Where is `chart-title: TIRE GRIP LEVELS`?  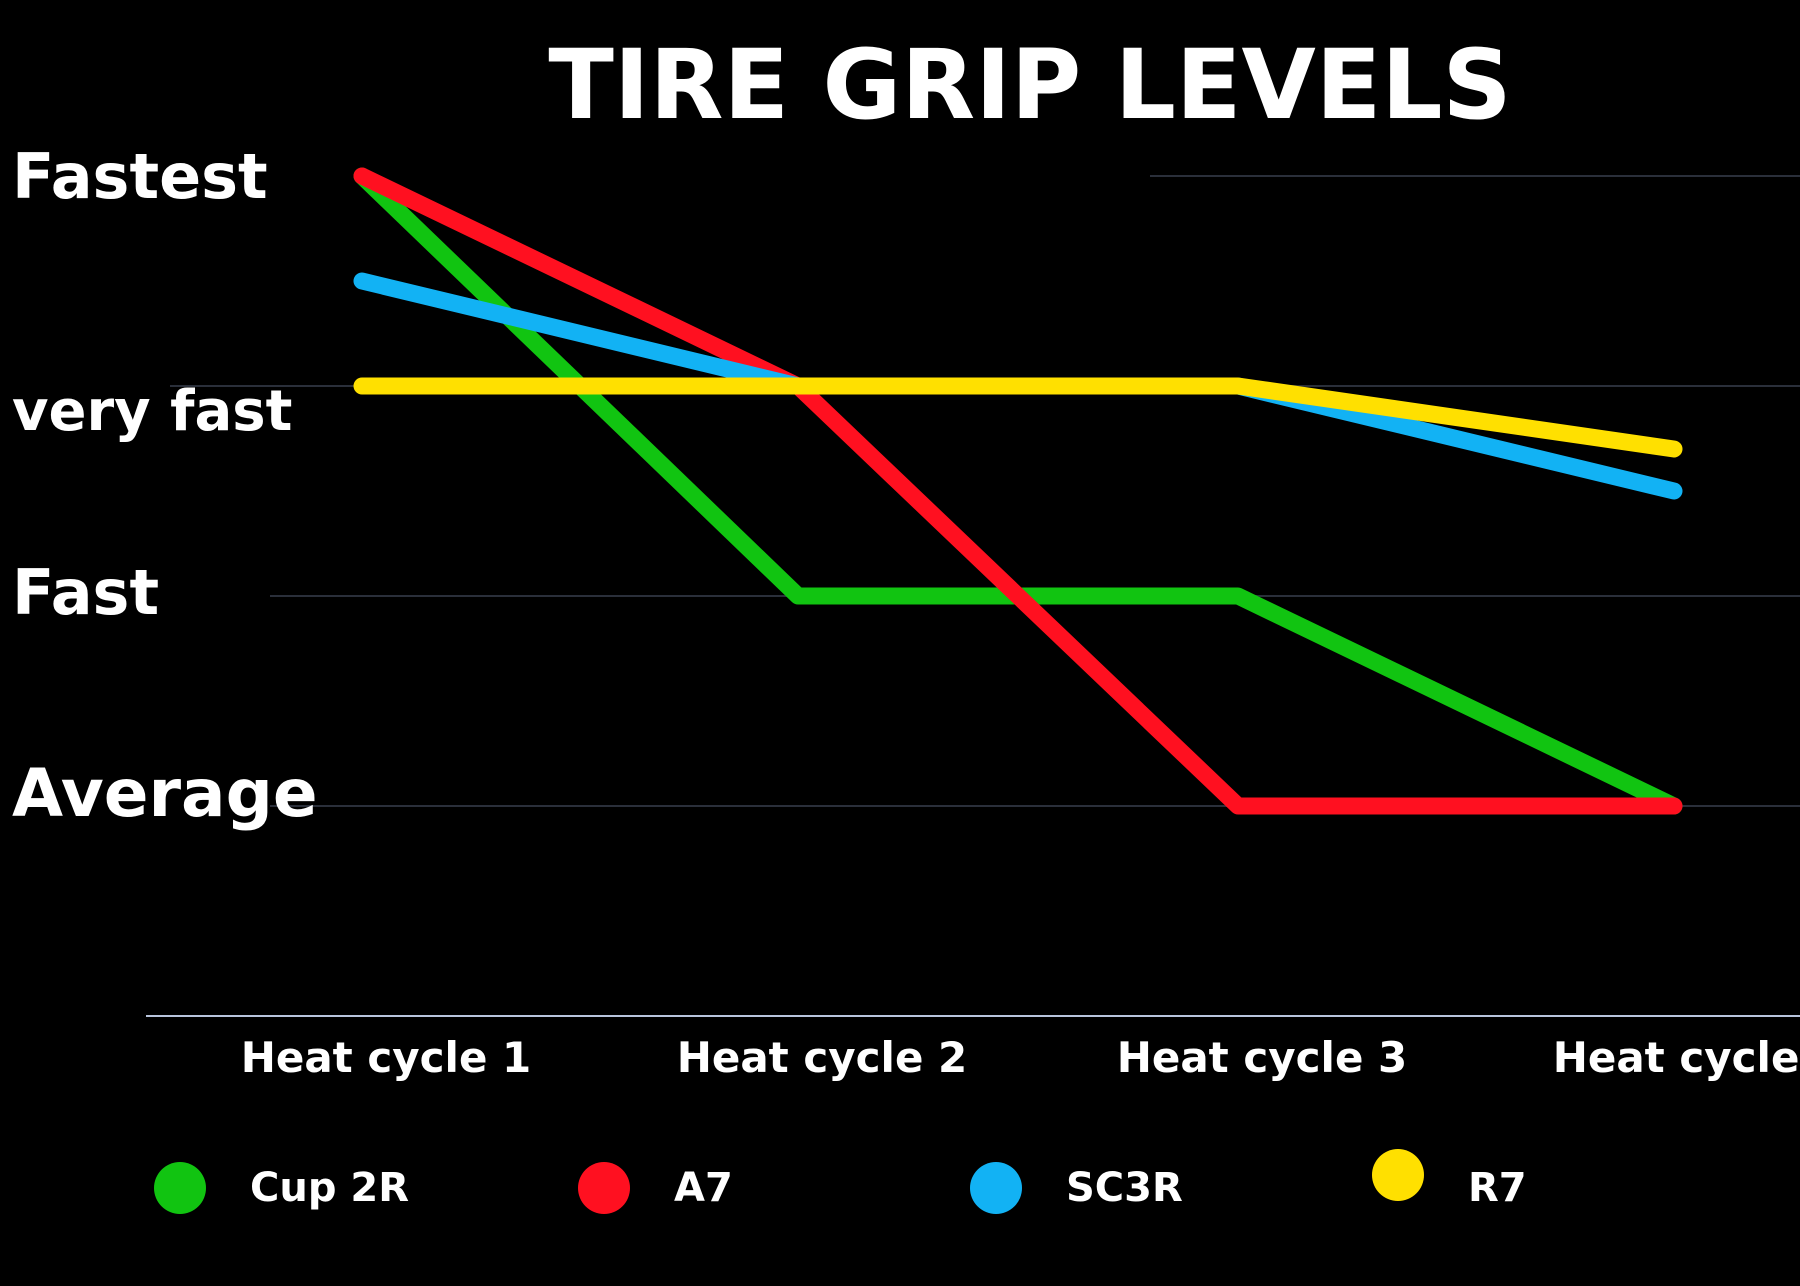 chart-title: TIRE GRIP LEVELS is located at coordinates (1029, 85).